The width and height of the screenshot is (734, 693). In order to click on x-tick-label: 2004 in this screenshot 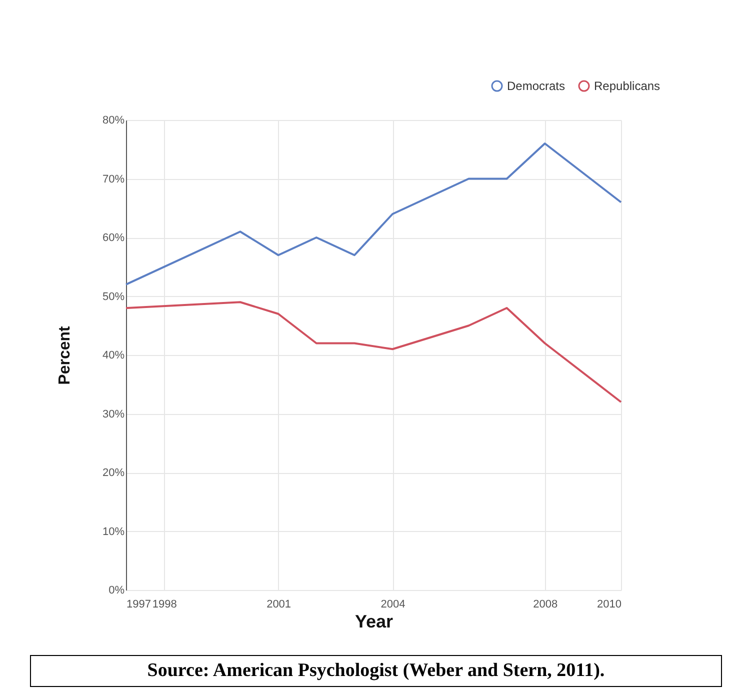, I will do `click(393, 604)`.